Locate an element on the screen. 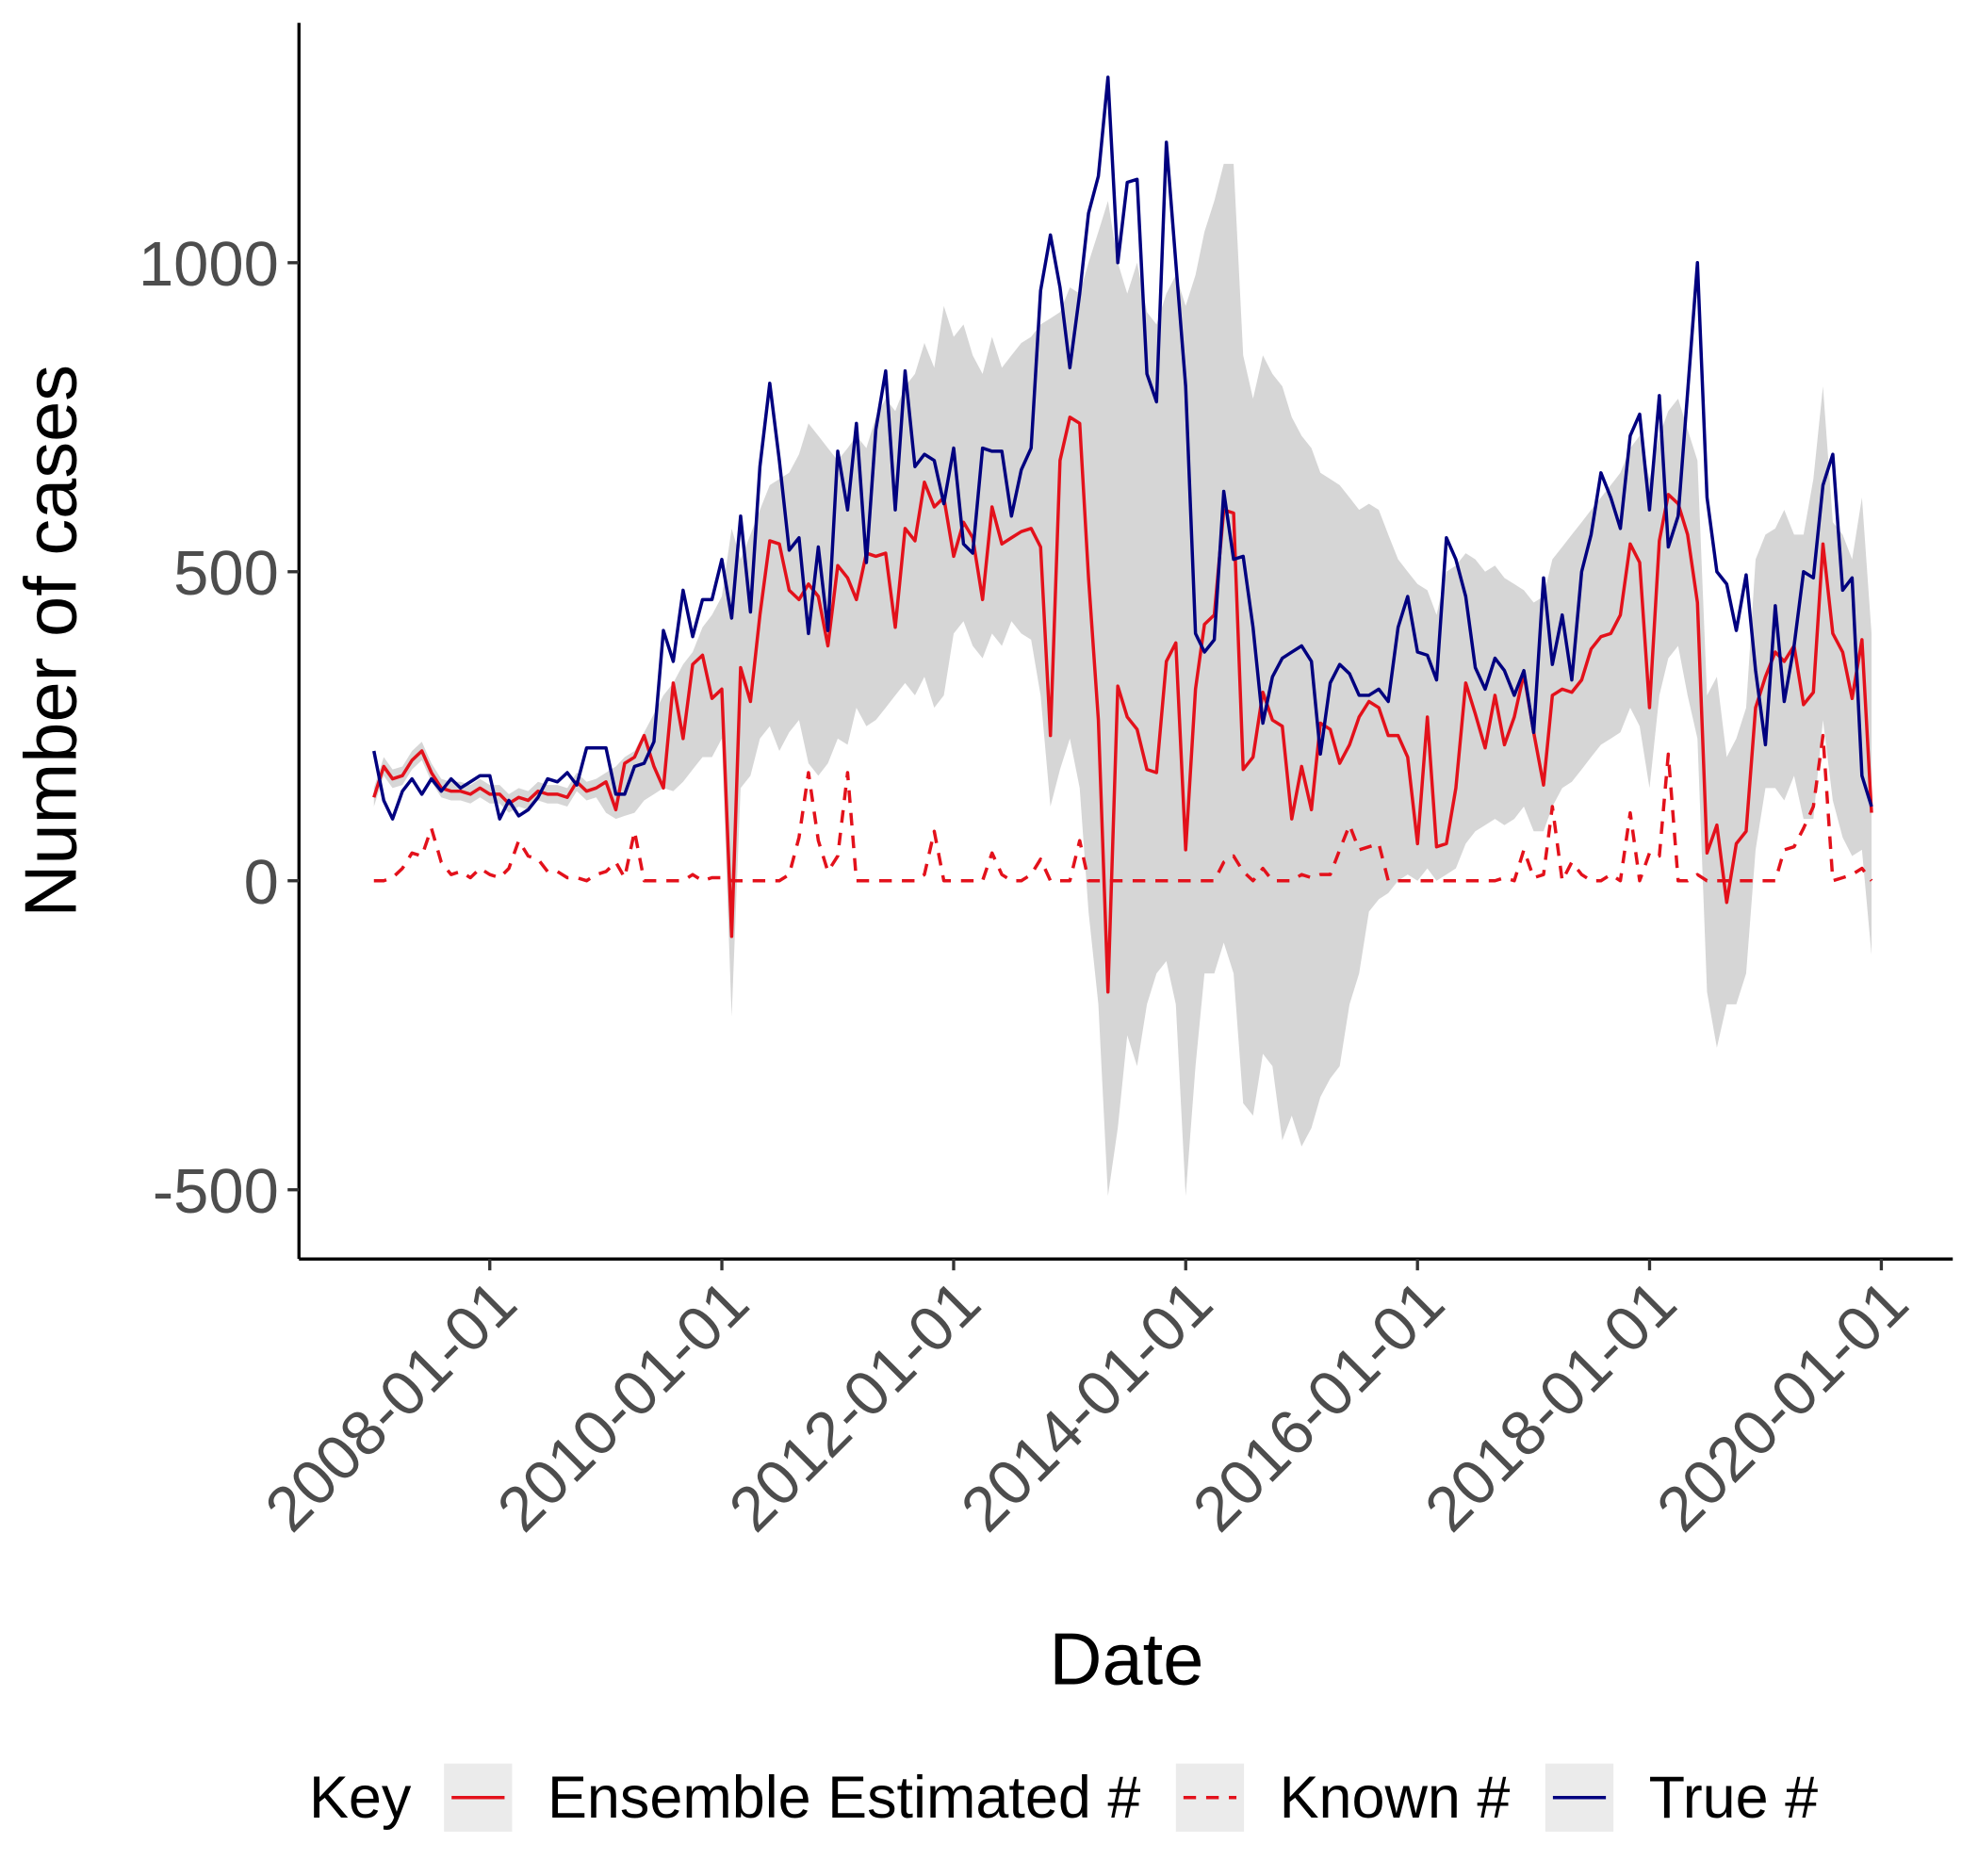  y-axis-title: Number of cases is located at coordinates (50, 641).